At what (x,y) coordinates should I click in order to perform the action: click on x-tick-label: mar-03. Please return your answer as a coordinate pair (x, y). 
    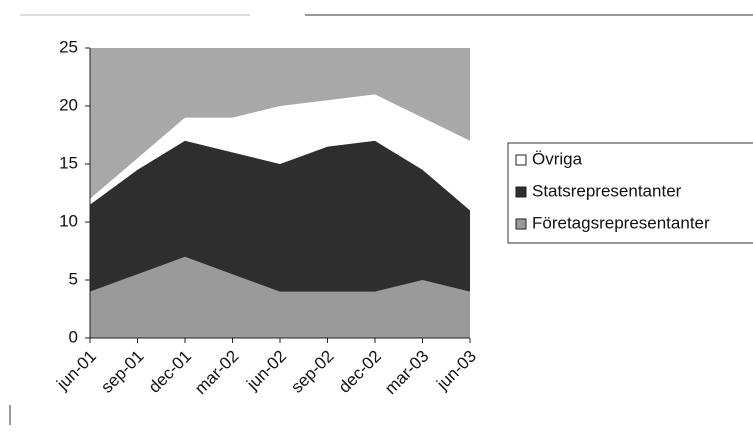
    Looking at the image, I should click on (407, 373).